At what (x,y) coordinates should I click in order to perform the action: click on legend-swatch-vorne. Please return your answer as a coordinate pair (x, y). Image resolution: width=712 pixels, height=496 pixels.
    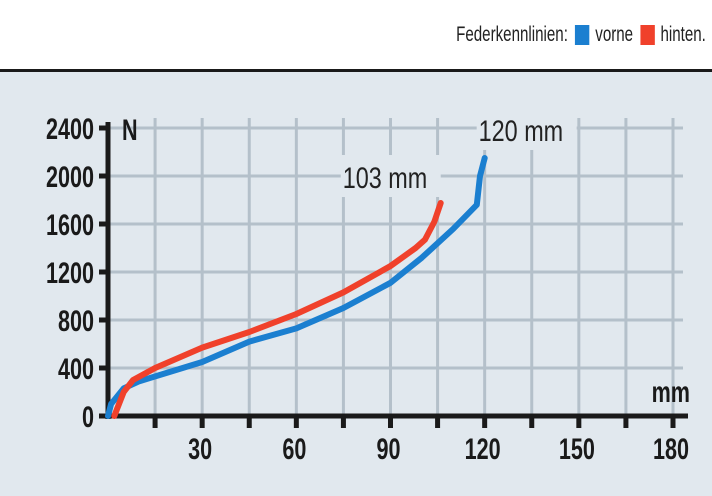
    Looking at the image, I should click on (582, 35).